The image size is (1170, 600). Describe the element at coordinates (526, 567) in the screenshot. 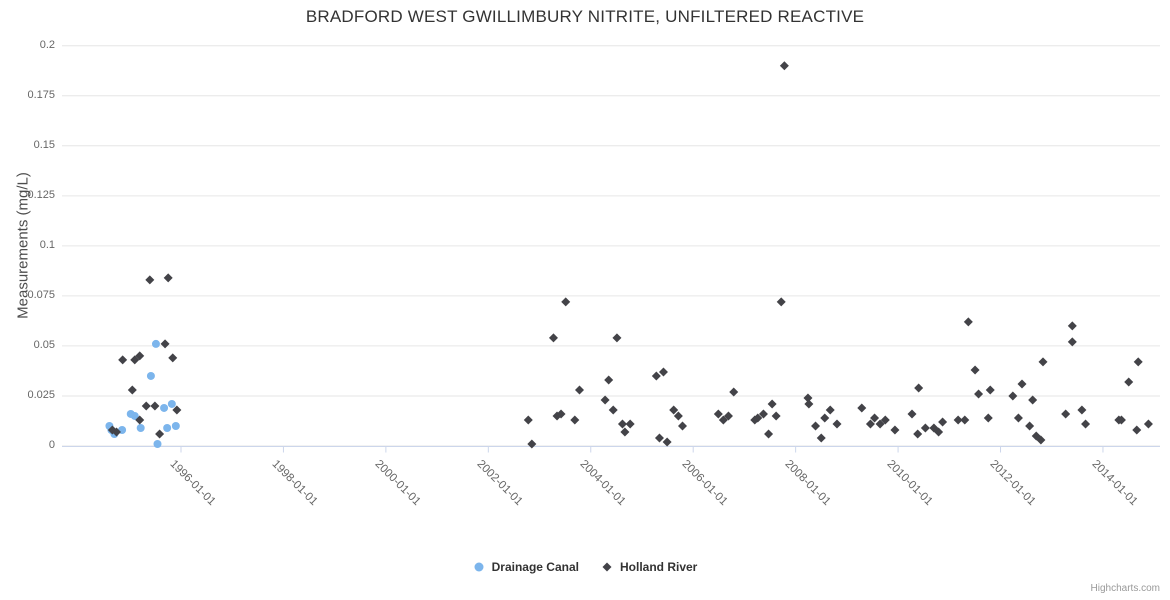

I see `legend-item-drainage-canal: Drainage Canal` at that location.